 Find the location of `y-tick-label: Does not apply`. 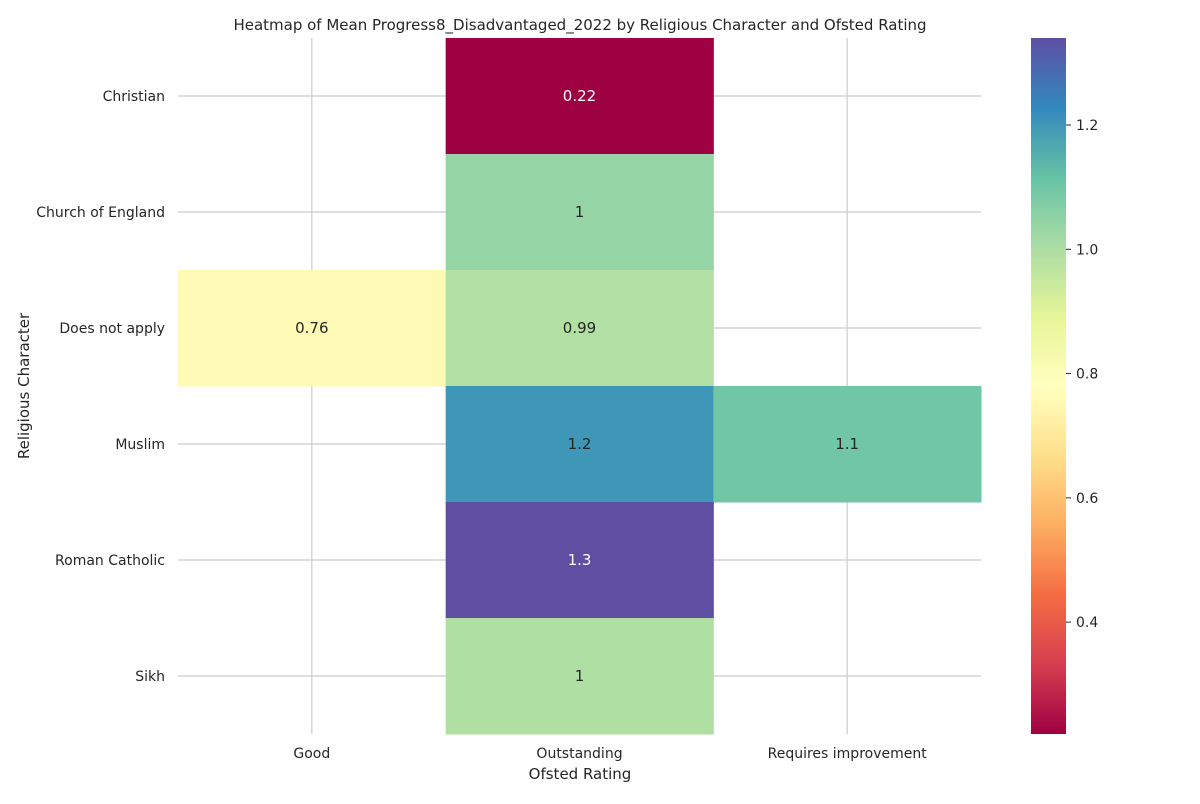

y-tick-label: Does not apply is located at coordinates (112, 329).